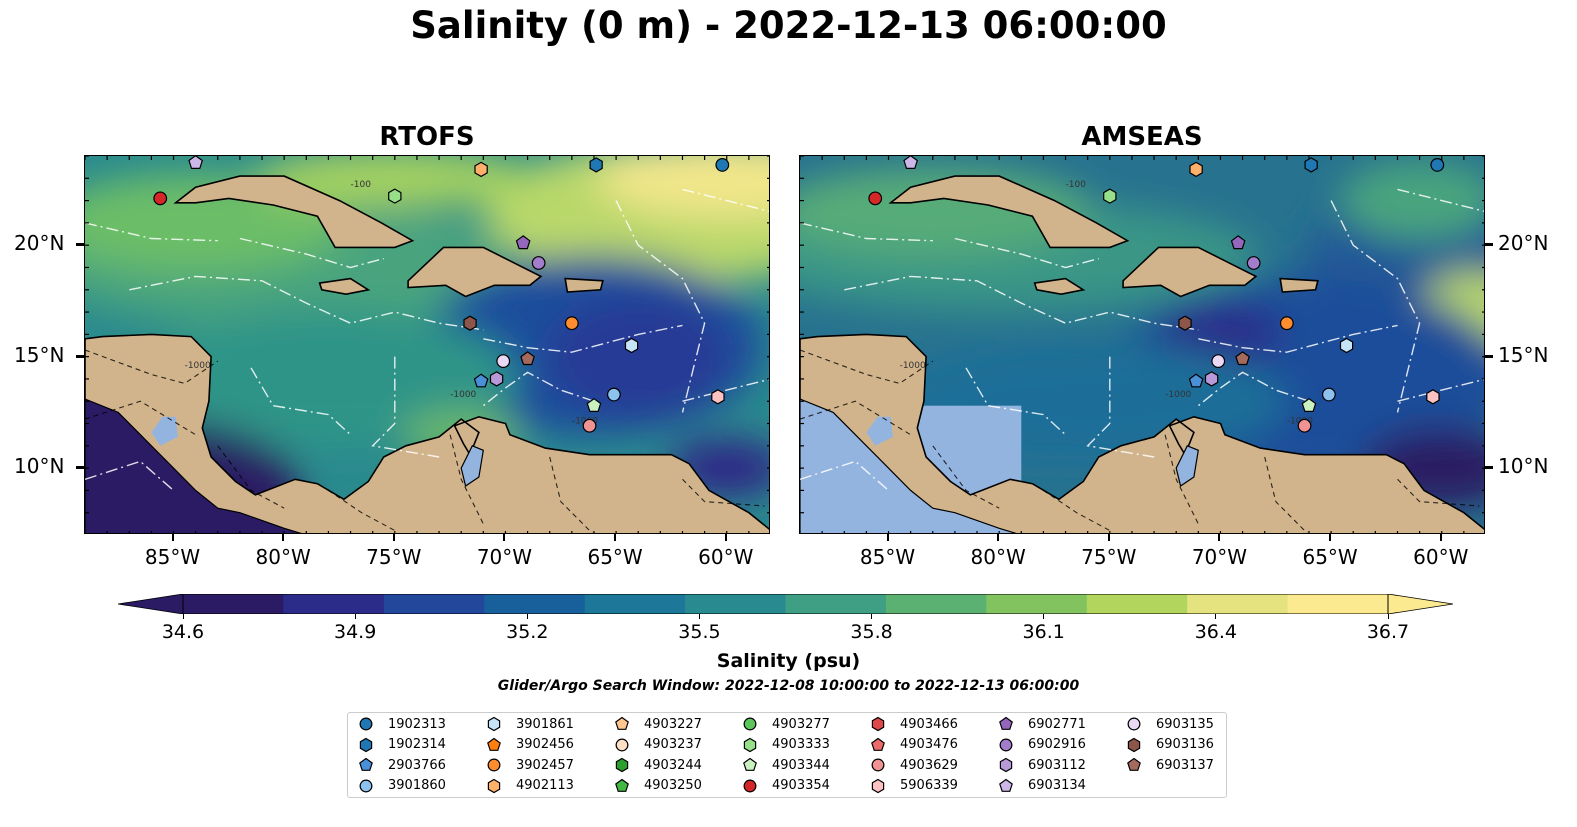 The image size is (1577, 827). What do you see at coordinates (673, 744) in the screenshot?
I see `legend-label: 4903237` at bounding box center [673, 744].